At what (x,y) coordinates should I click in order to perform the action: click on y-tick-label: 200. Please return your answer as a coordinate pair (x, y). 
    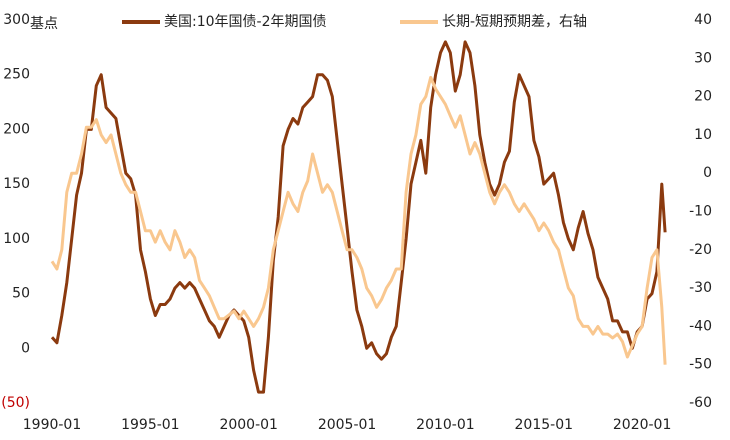
    Looking at the image, I should click on (16, 129).